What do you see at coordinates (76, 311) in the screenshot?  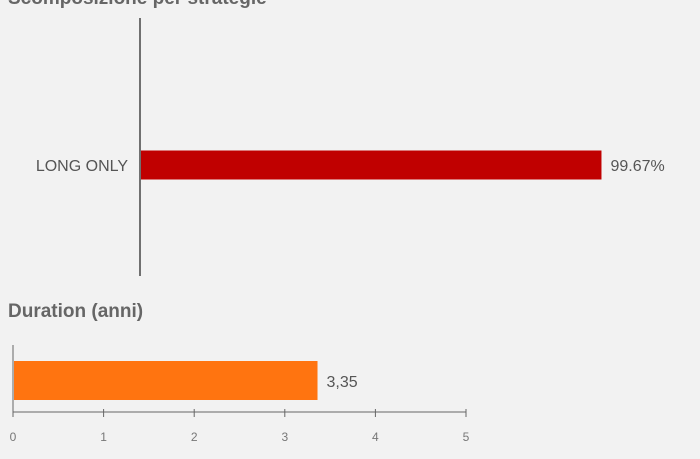 I see `duration-chart-title: Duration (anni)` at bounding box center [76, 311].